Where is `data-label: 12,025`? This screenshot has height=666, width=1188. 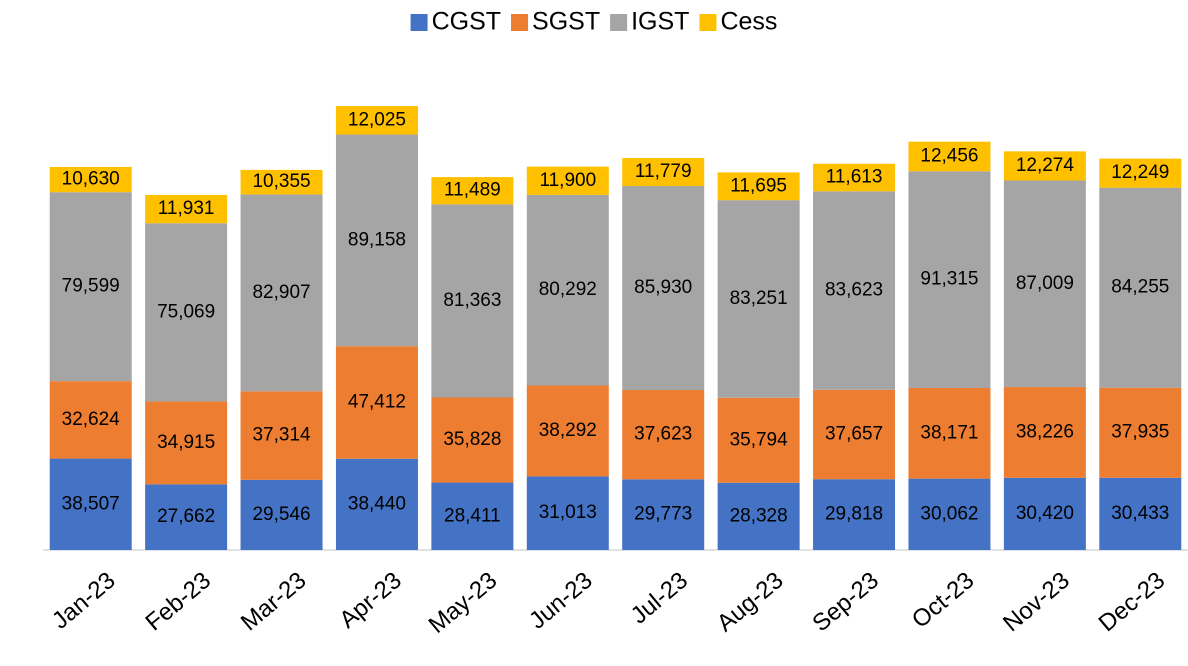 data-label: 12,025 is located at coordinates (377, 119).